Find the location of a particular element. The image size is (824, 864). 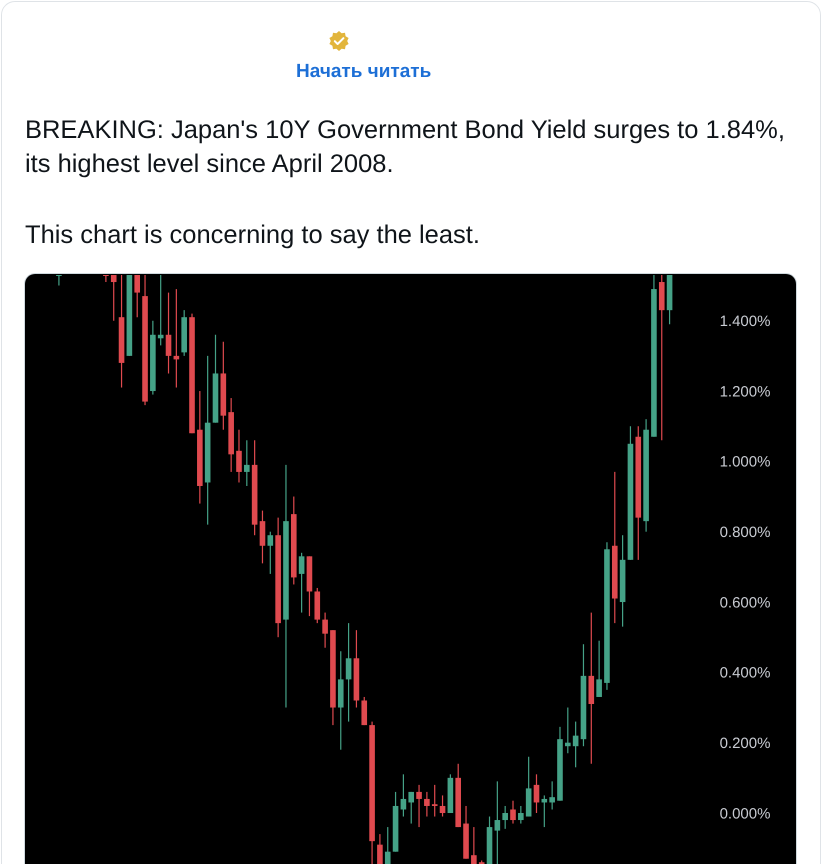

y-tick-label: 0.800% is located at coordinates (745, 532).